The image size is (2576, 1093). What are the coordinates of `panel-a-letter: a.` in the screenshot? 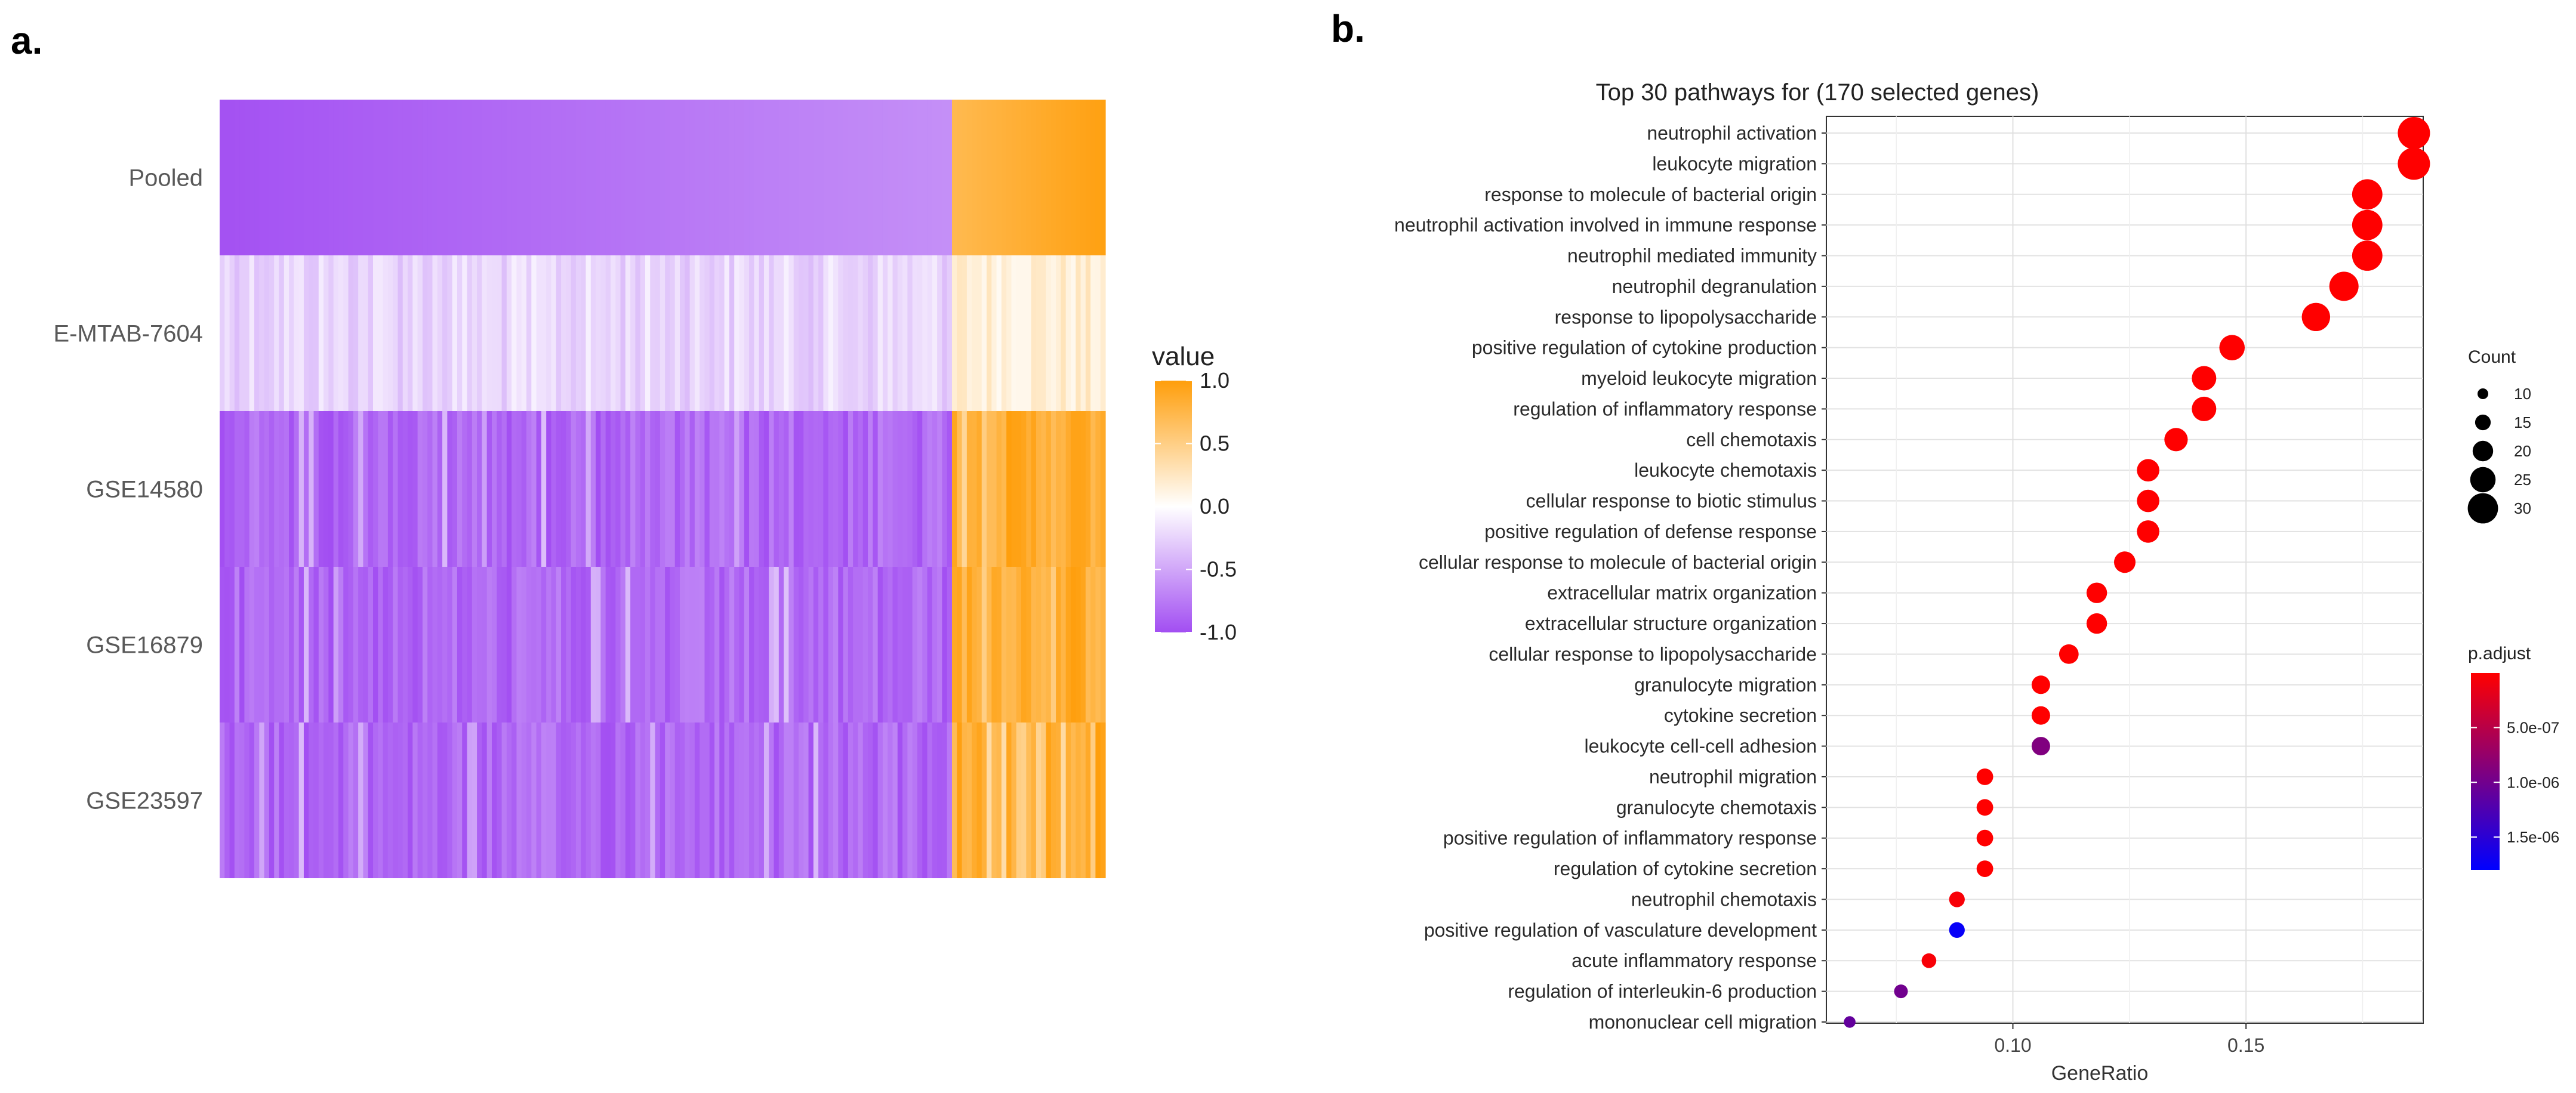 It's located at (26, 40).